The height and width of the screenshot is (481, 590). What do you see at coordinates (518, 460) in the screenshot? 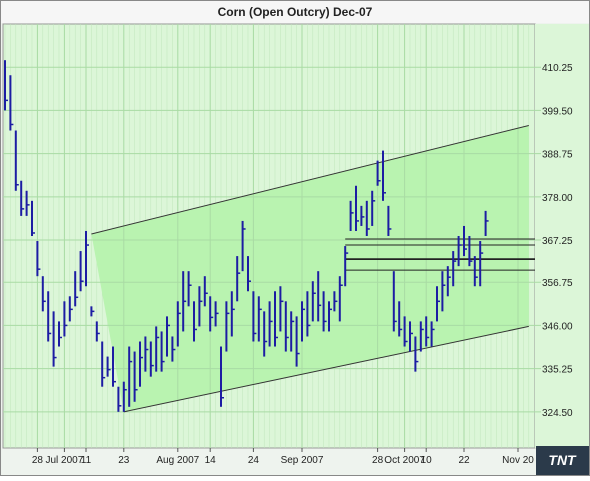
I see `x-tick-label: Nov 20` at bounding box center [518, 460].